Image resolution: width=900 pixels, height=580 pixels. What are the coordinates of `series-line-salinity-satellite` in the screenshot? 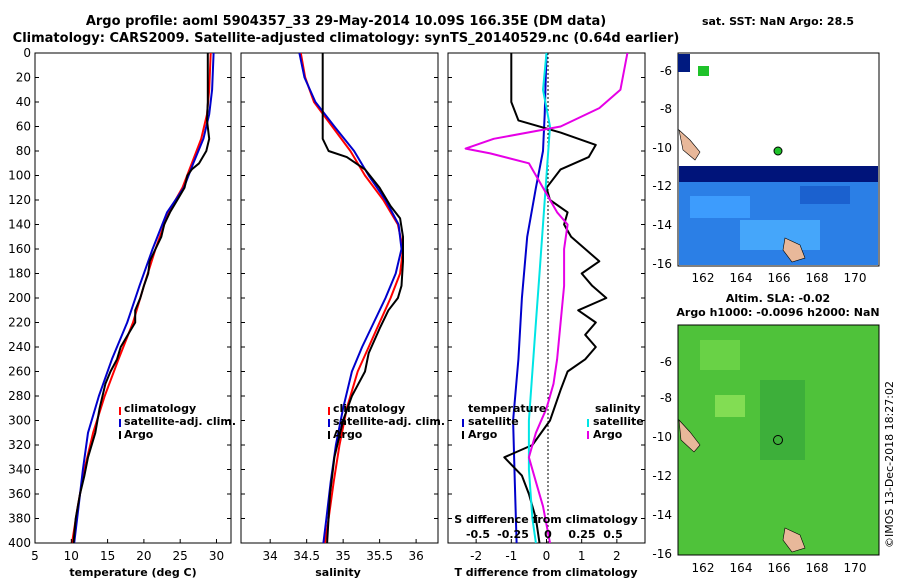 It's located at (539, 298).